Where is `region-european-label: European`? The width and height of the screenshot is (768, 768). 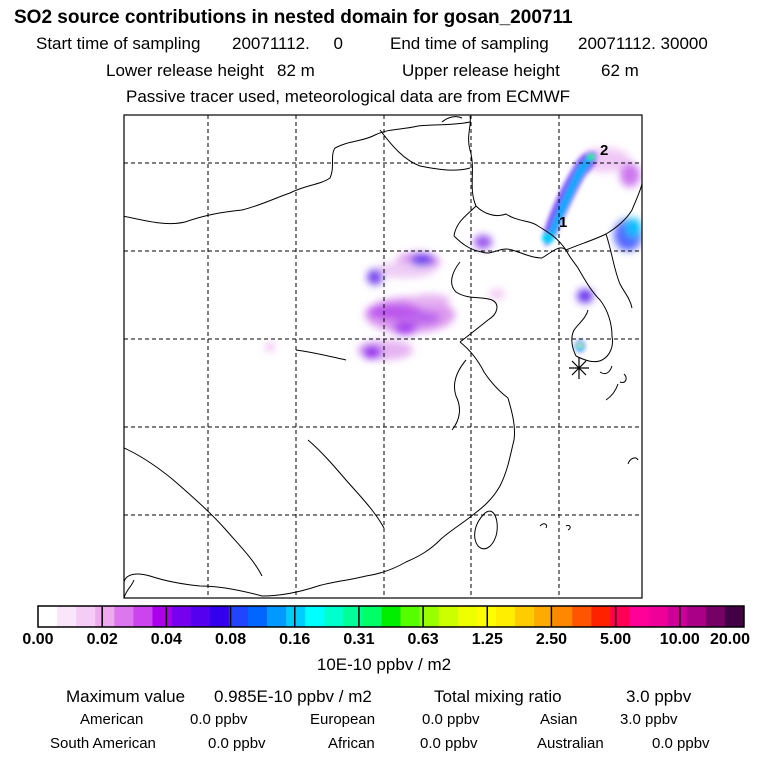 region-european-label: European is located at coordinates (343, 719).